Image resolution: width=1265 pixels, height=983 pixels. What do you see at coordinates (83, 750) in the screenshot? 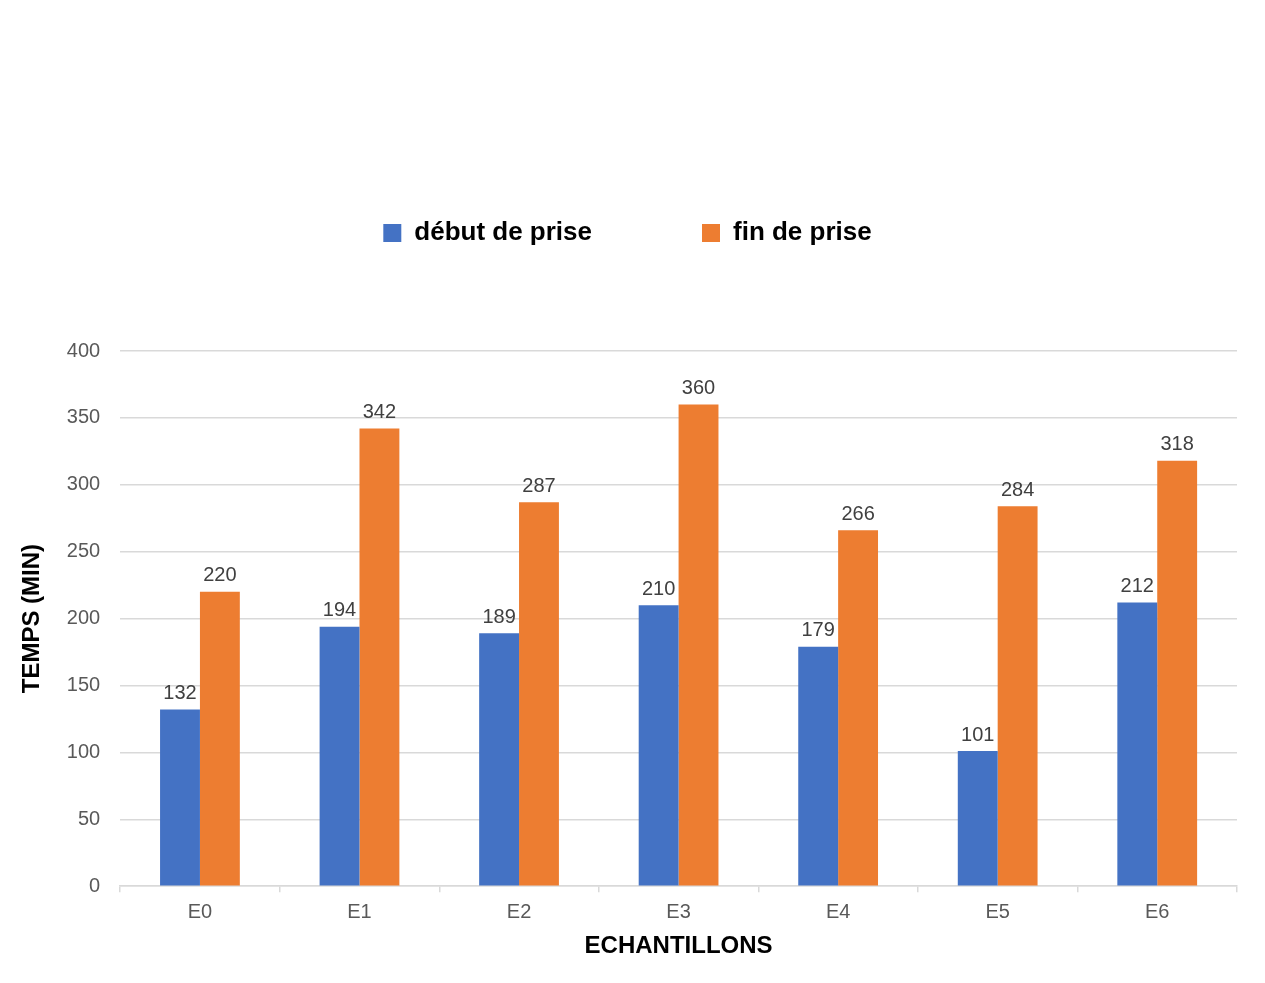
I see `y-tick-label: 100` at bounding box center [83, 750].